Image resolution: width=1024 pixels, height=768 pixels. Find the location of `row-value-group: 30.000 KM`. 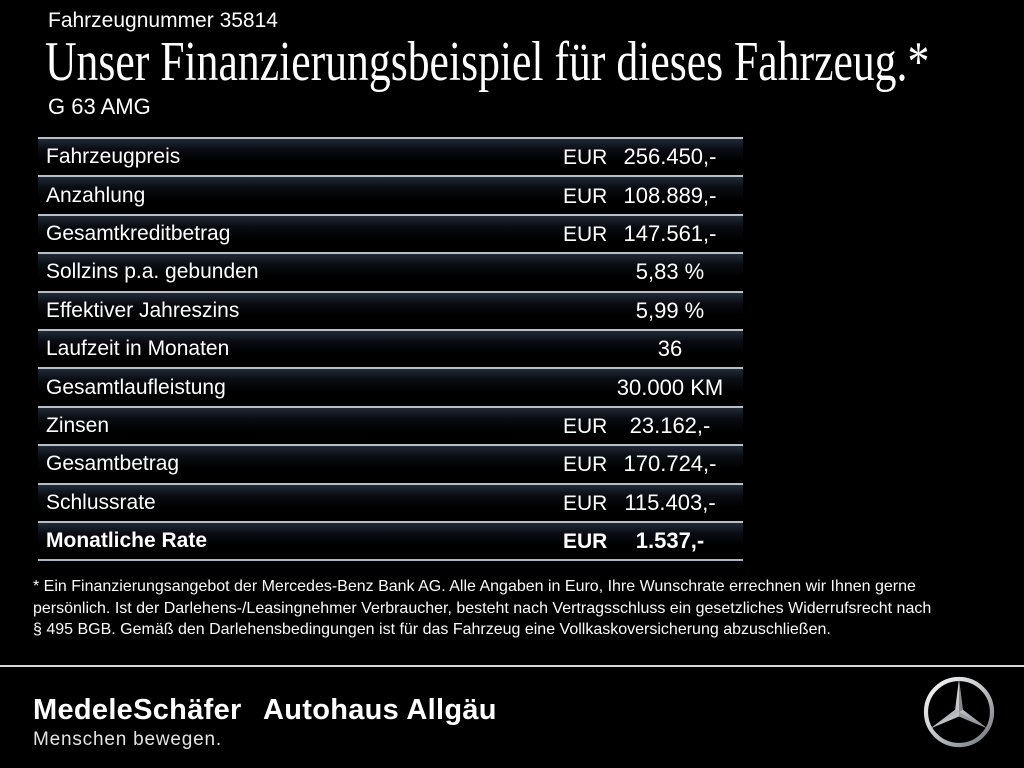

row-value-group: 30.000 KM is located at coordinates (653, 388).